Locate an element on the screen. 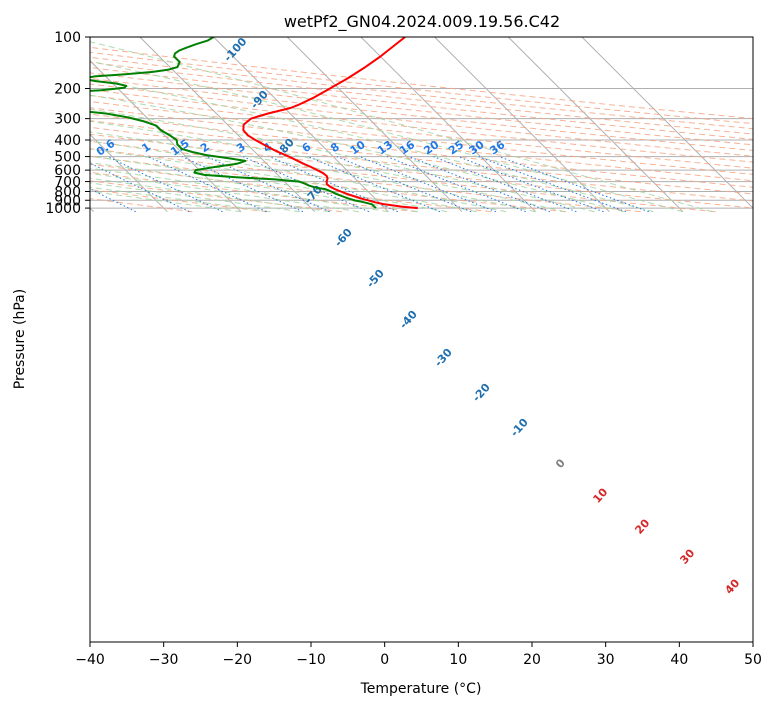  y-tick-label: 300 is located at coordinates (67, 120).